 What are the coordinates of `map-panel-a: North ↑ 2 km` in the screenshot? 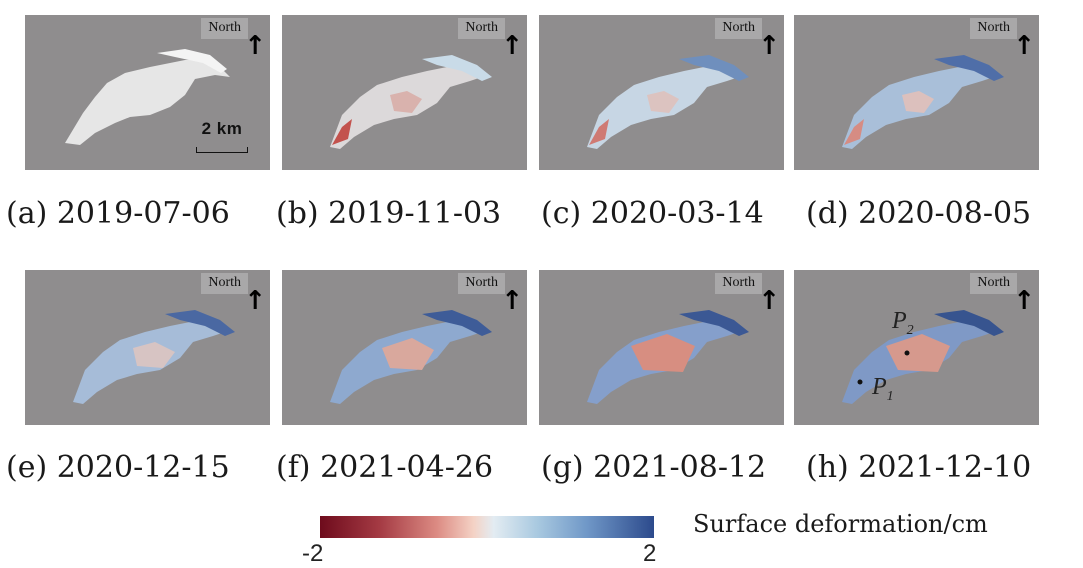 It's located at (147, 92).